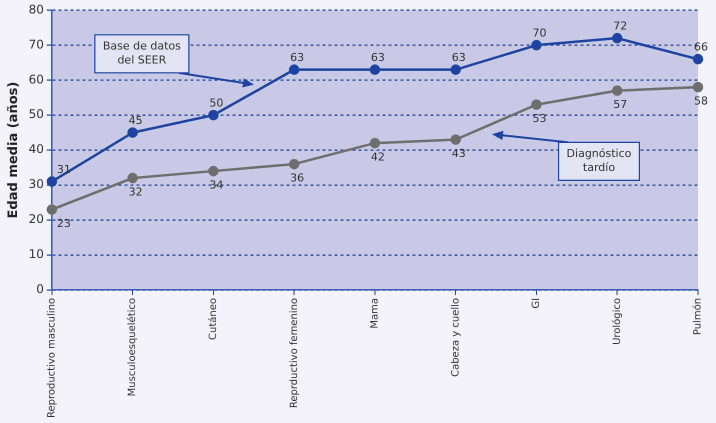  Describe the element at coordinates (36, 149) in the screenshot. I see `y-tick-label: 40` at that location.